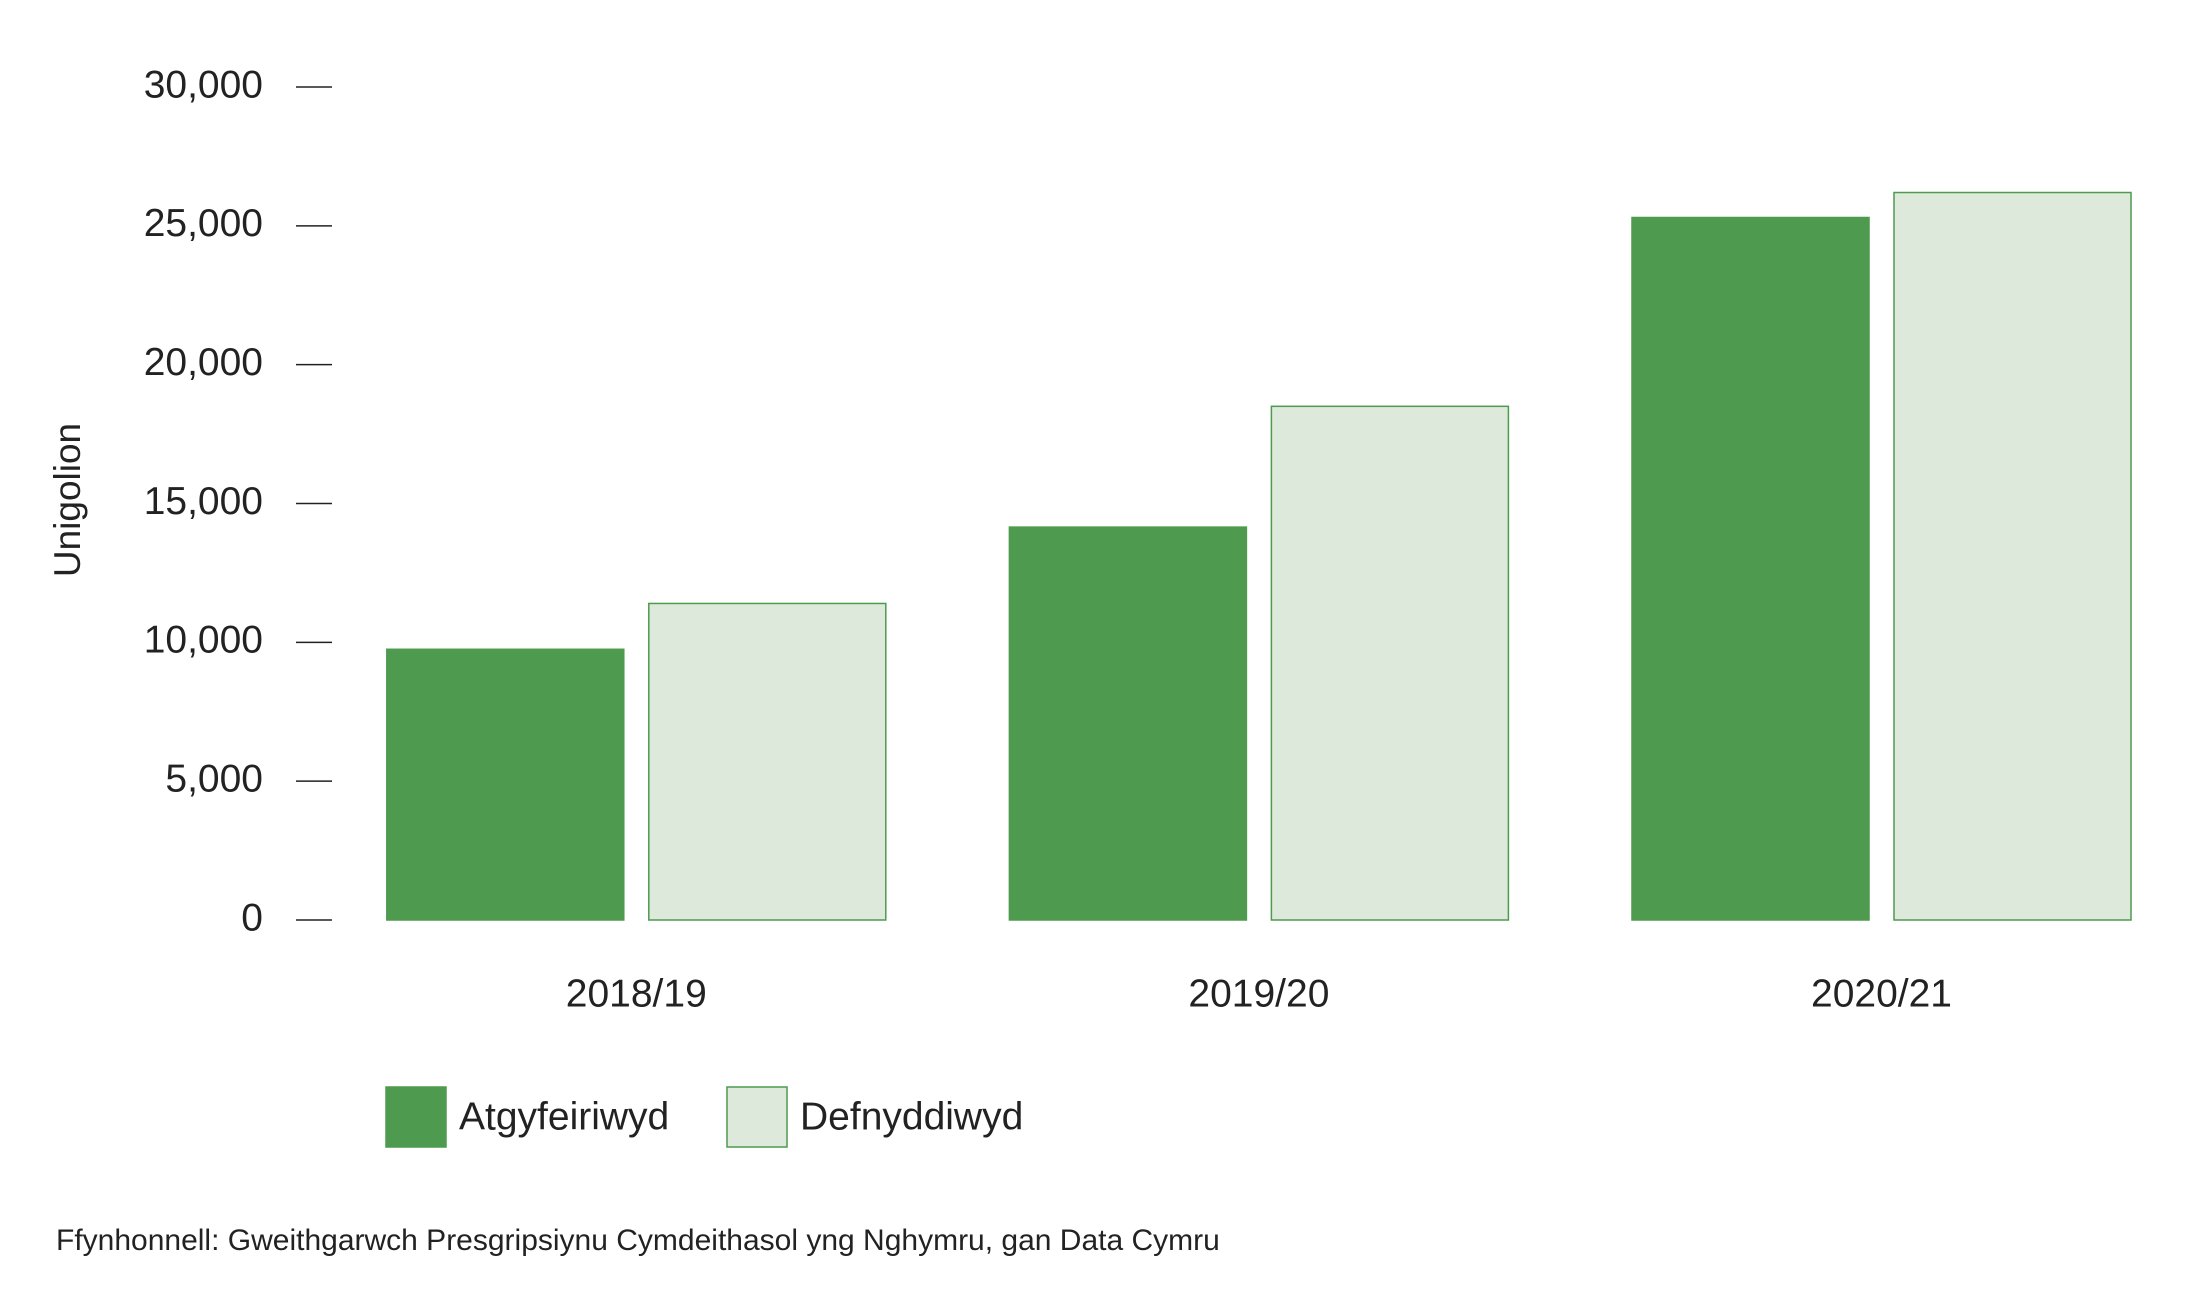  What do you see at coordinates (203, 223) in the screenshot?
I see `y-tick-label: 25,000` at bounding box center [203, 223].